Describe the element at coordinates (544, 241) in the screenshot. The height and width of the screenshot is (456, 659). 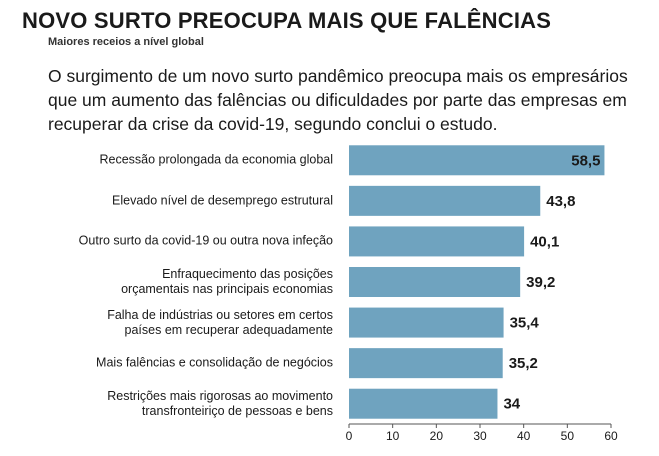
I see `value-label: 40,1` at that location.